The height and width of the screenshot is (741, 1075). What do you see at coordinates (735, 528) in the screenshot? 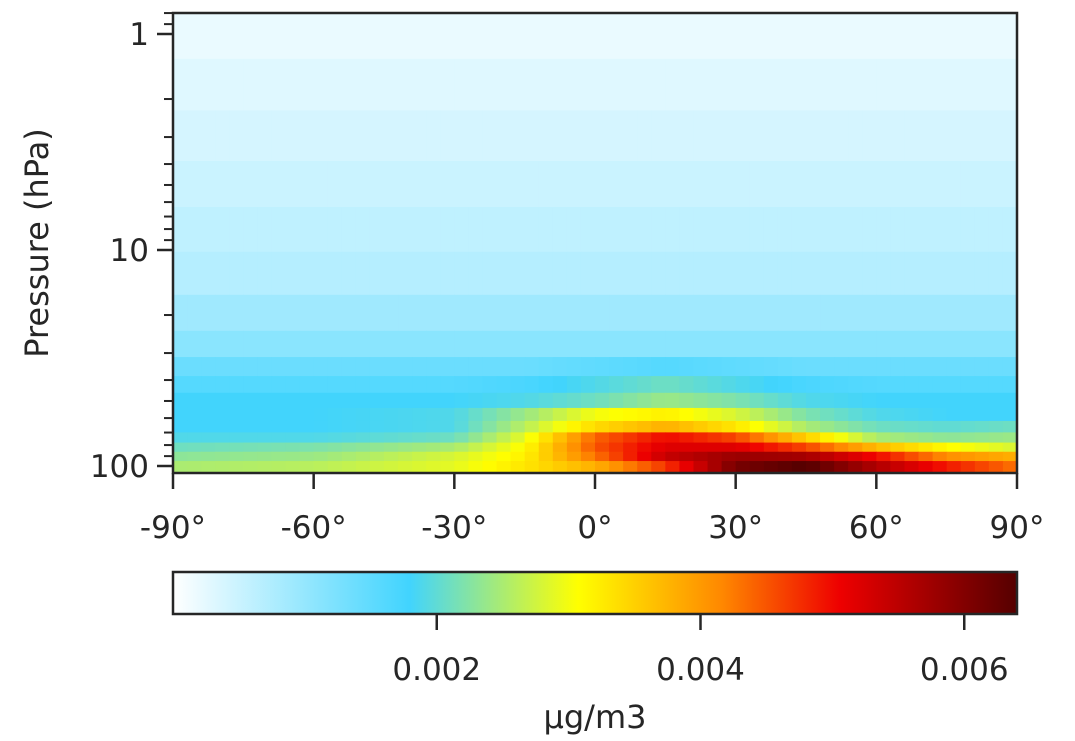
I see `x-tick-label: 30°` at bounding box center [735, 528].